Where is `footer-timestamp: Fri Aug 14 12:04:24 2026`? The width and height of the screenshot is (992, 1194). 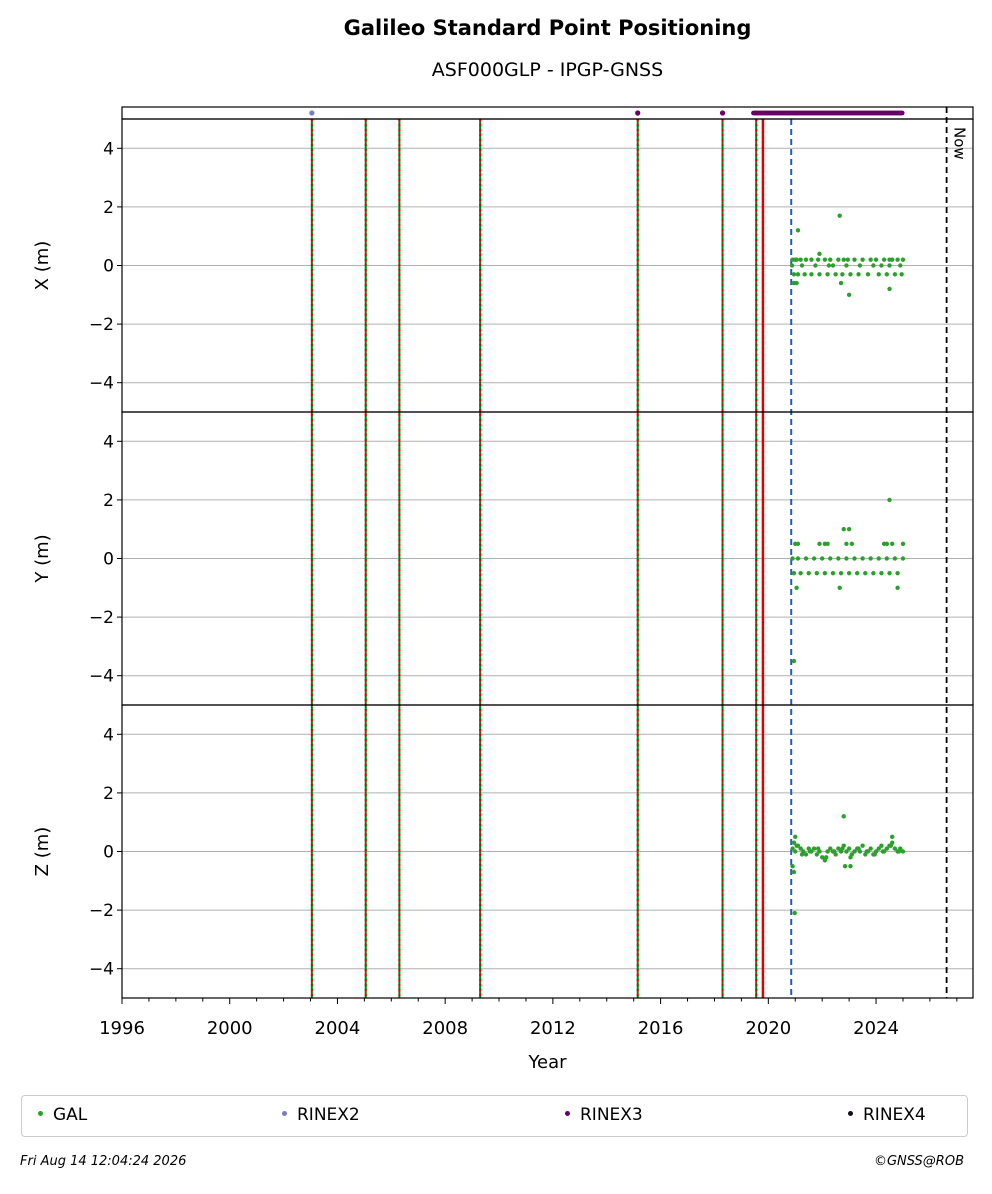
footer-timestamp: Fri Aug 14 12:04:24 2026 is located at coordinates (103, 1161).